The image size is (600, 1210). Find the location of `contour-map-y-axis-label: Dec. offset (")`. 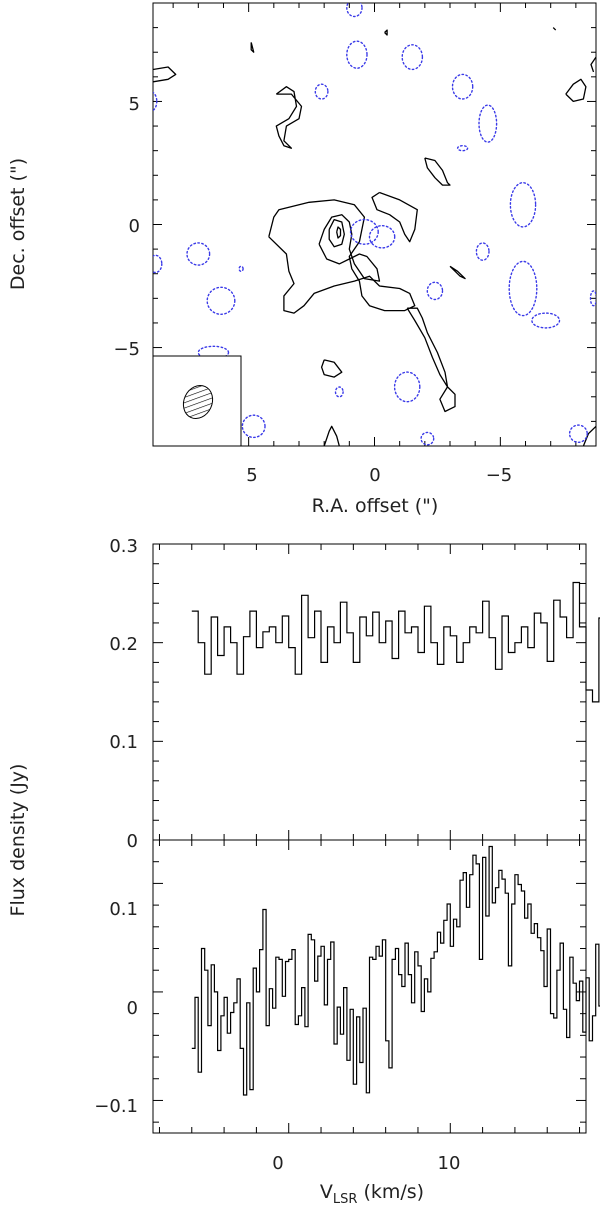

contour-map-y-axis-label: Dec. offset (") is located at coordinates (18, 224).